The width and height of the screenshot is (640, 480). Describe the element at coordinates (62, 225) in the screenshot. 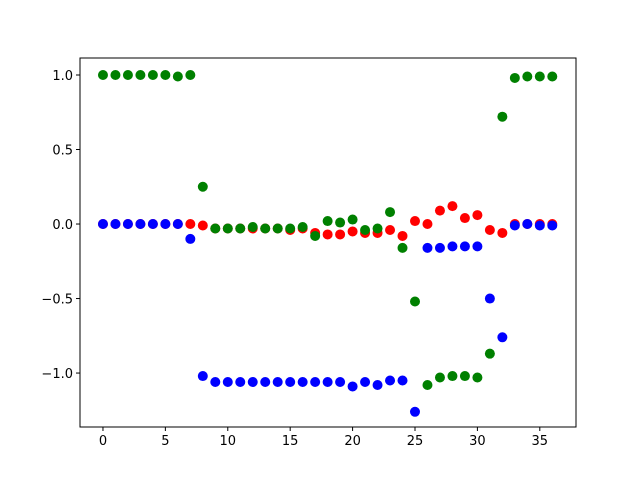

I see `y-tick-label: 0.0` at that location.